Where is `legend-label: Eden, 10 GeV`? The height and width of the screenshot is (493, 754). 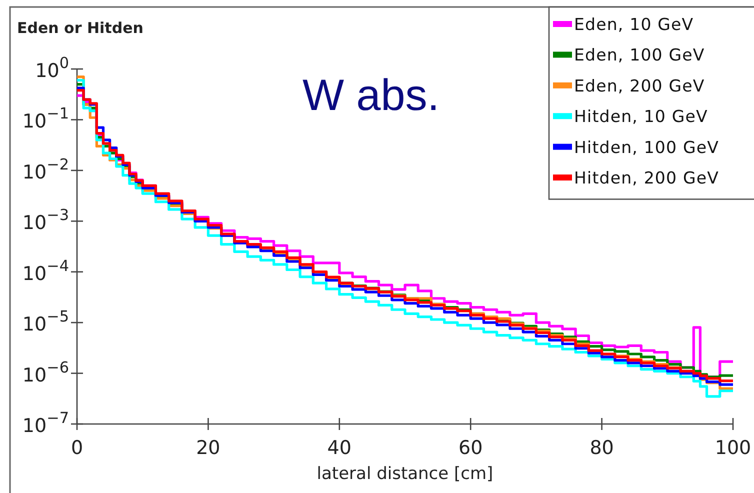 legend-label: Eden, 10 GeV is located at coordinates (634, 24).